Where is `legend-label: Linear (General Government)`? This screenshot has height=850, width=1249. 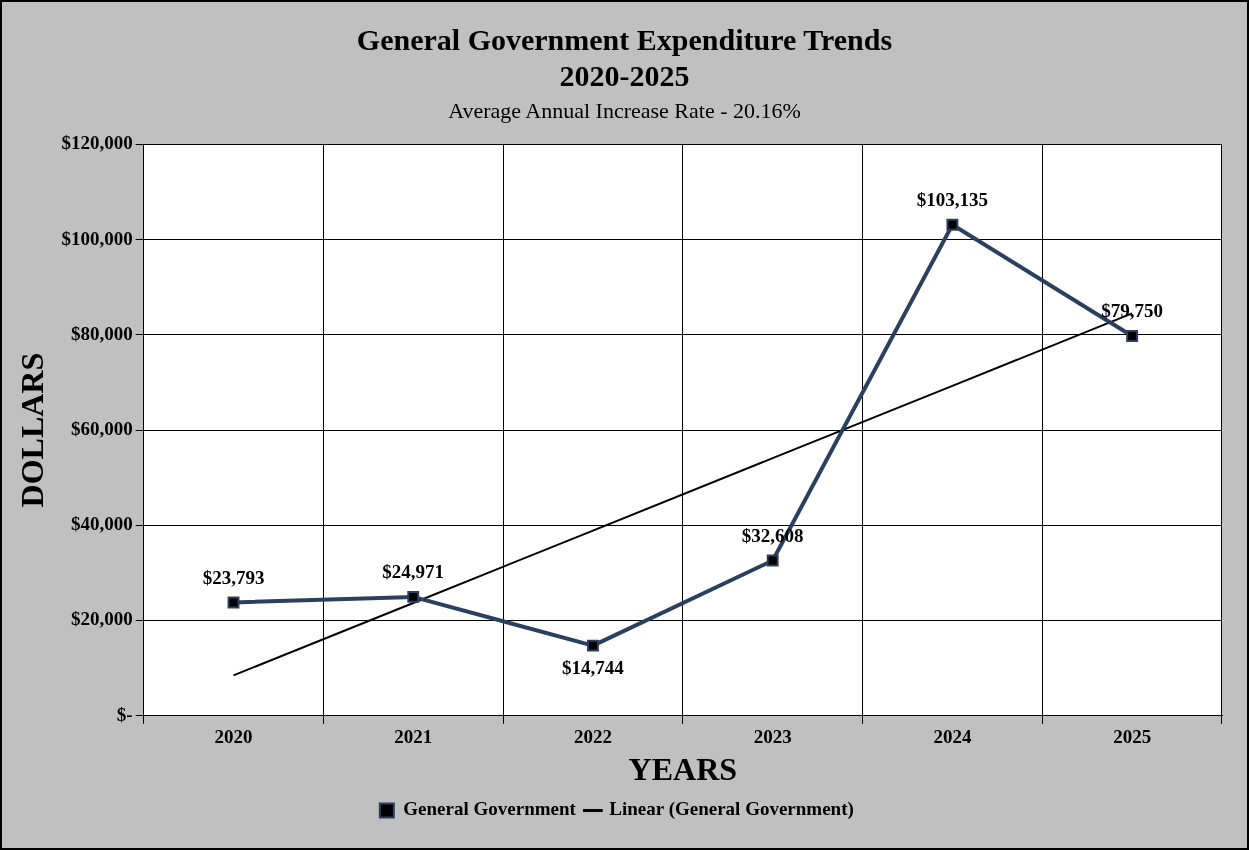
legend-label: Linear (General Government) is located at coordinates (731, 809).